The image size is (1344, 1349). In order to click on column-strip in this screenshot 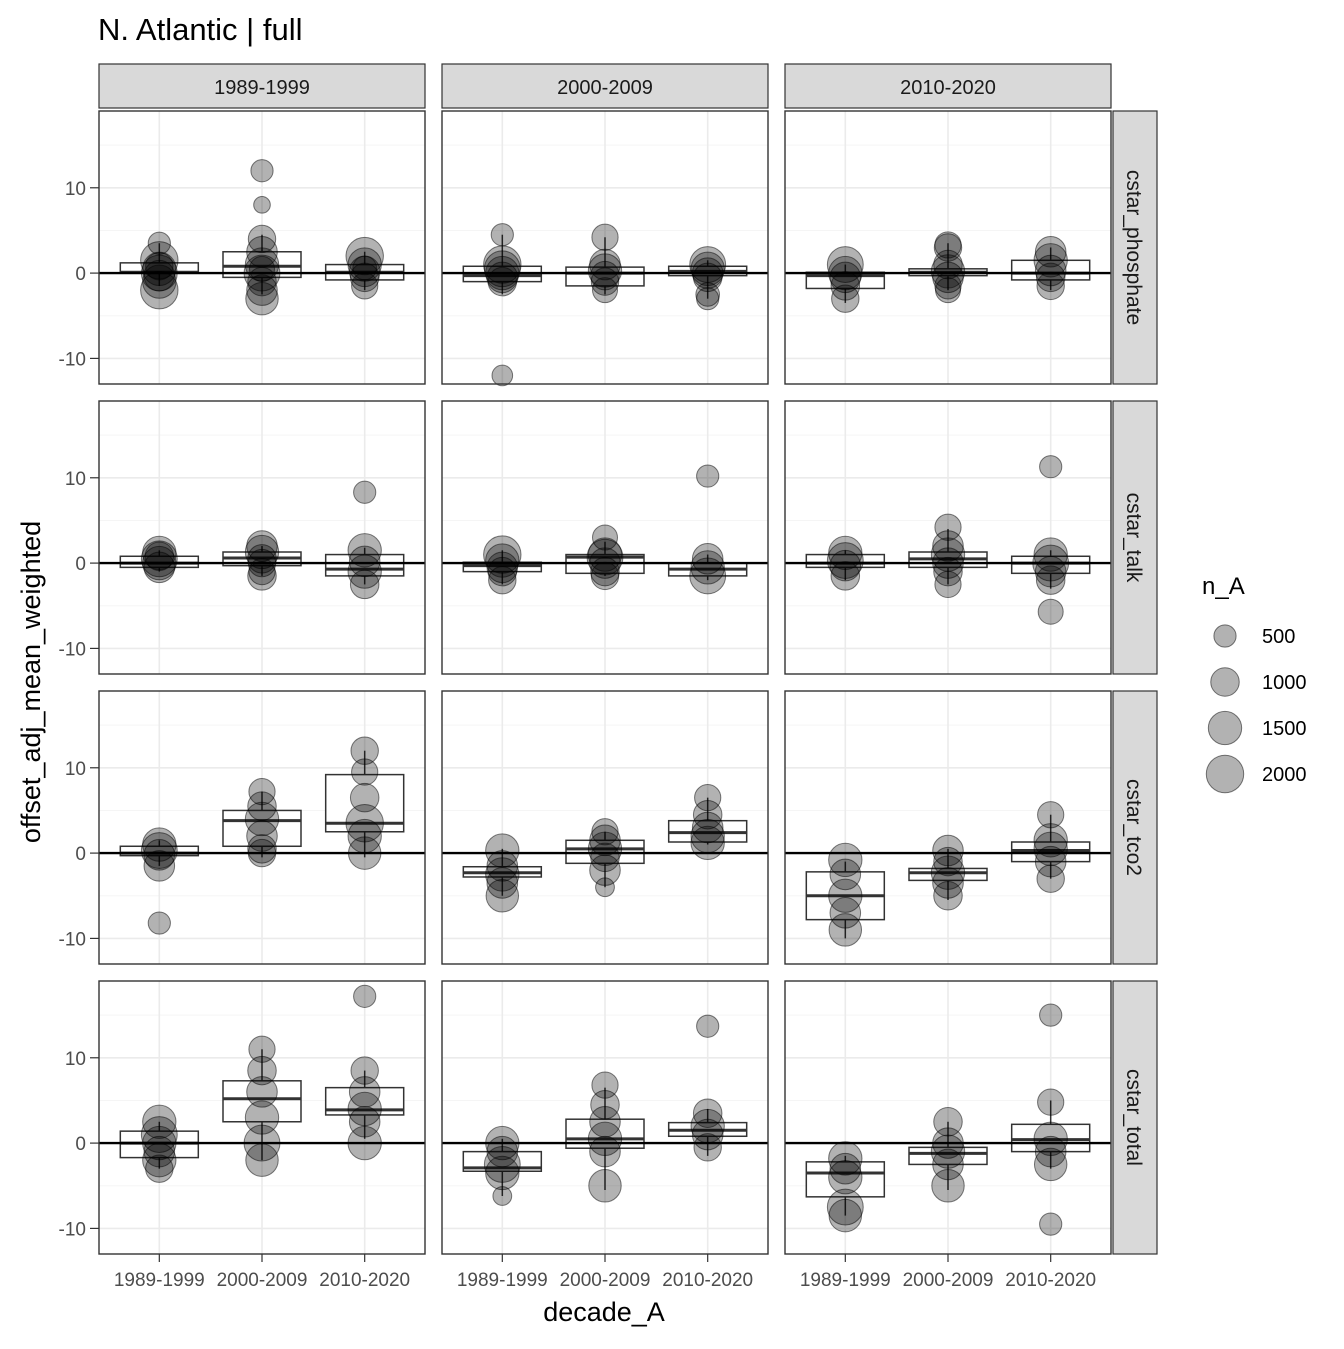, I will do `click(605, 86)`.